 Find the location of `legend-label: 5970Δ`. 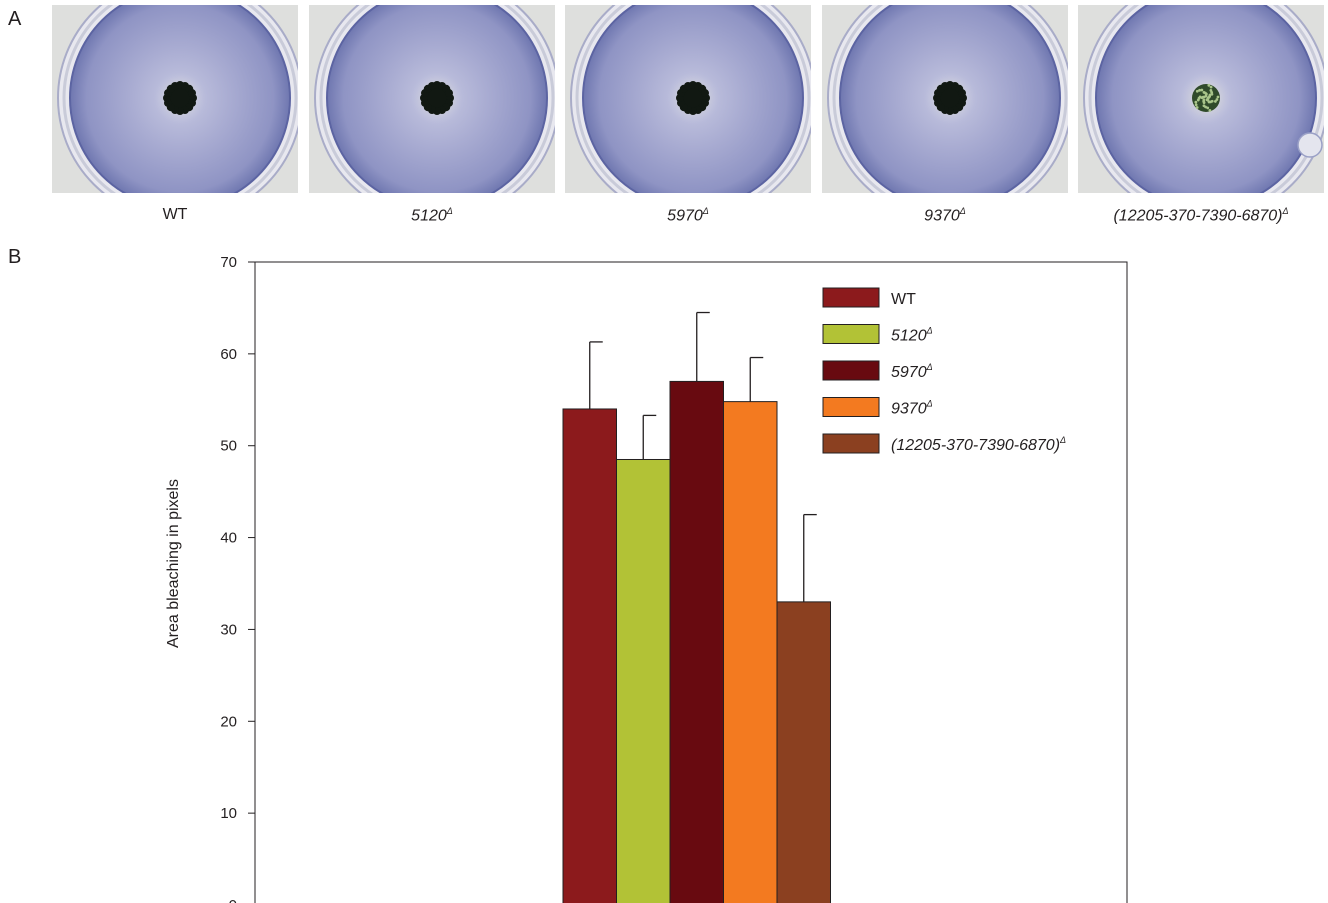

legend-label: 5970Δ is located at coordinates (912, 371).